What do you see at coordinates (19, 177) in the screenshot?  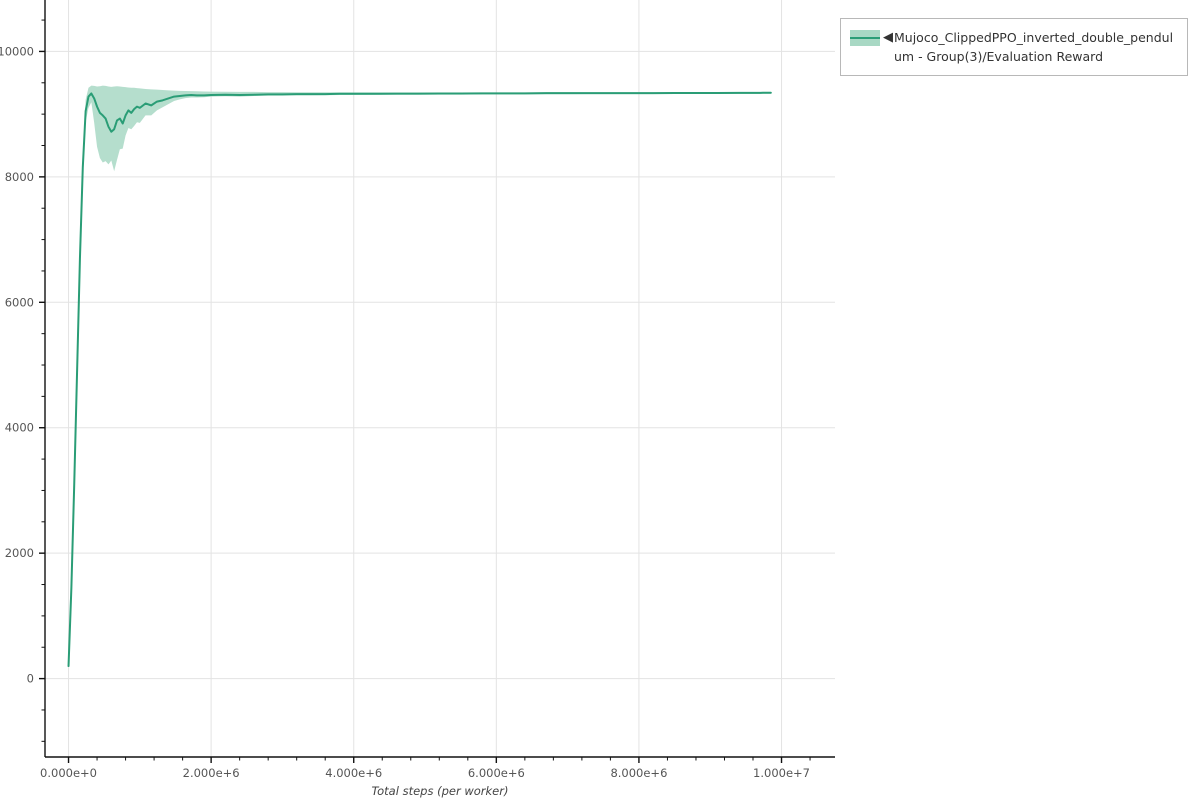 I see `svg-text: 8000` at bounding box center [19, 177].